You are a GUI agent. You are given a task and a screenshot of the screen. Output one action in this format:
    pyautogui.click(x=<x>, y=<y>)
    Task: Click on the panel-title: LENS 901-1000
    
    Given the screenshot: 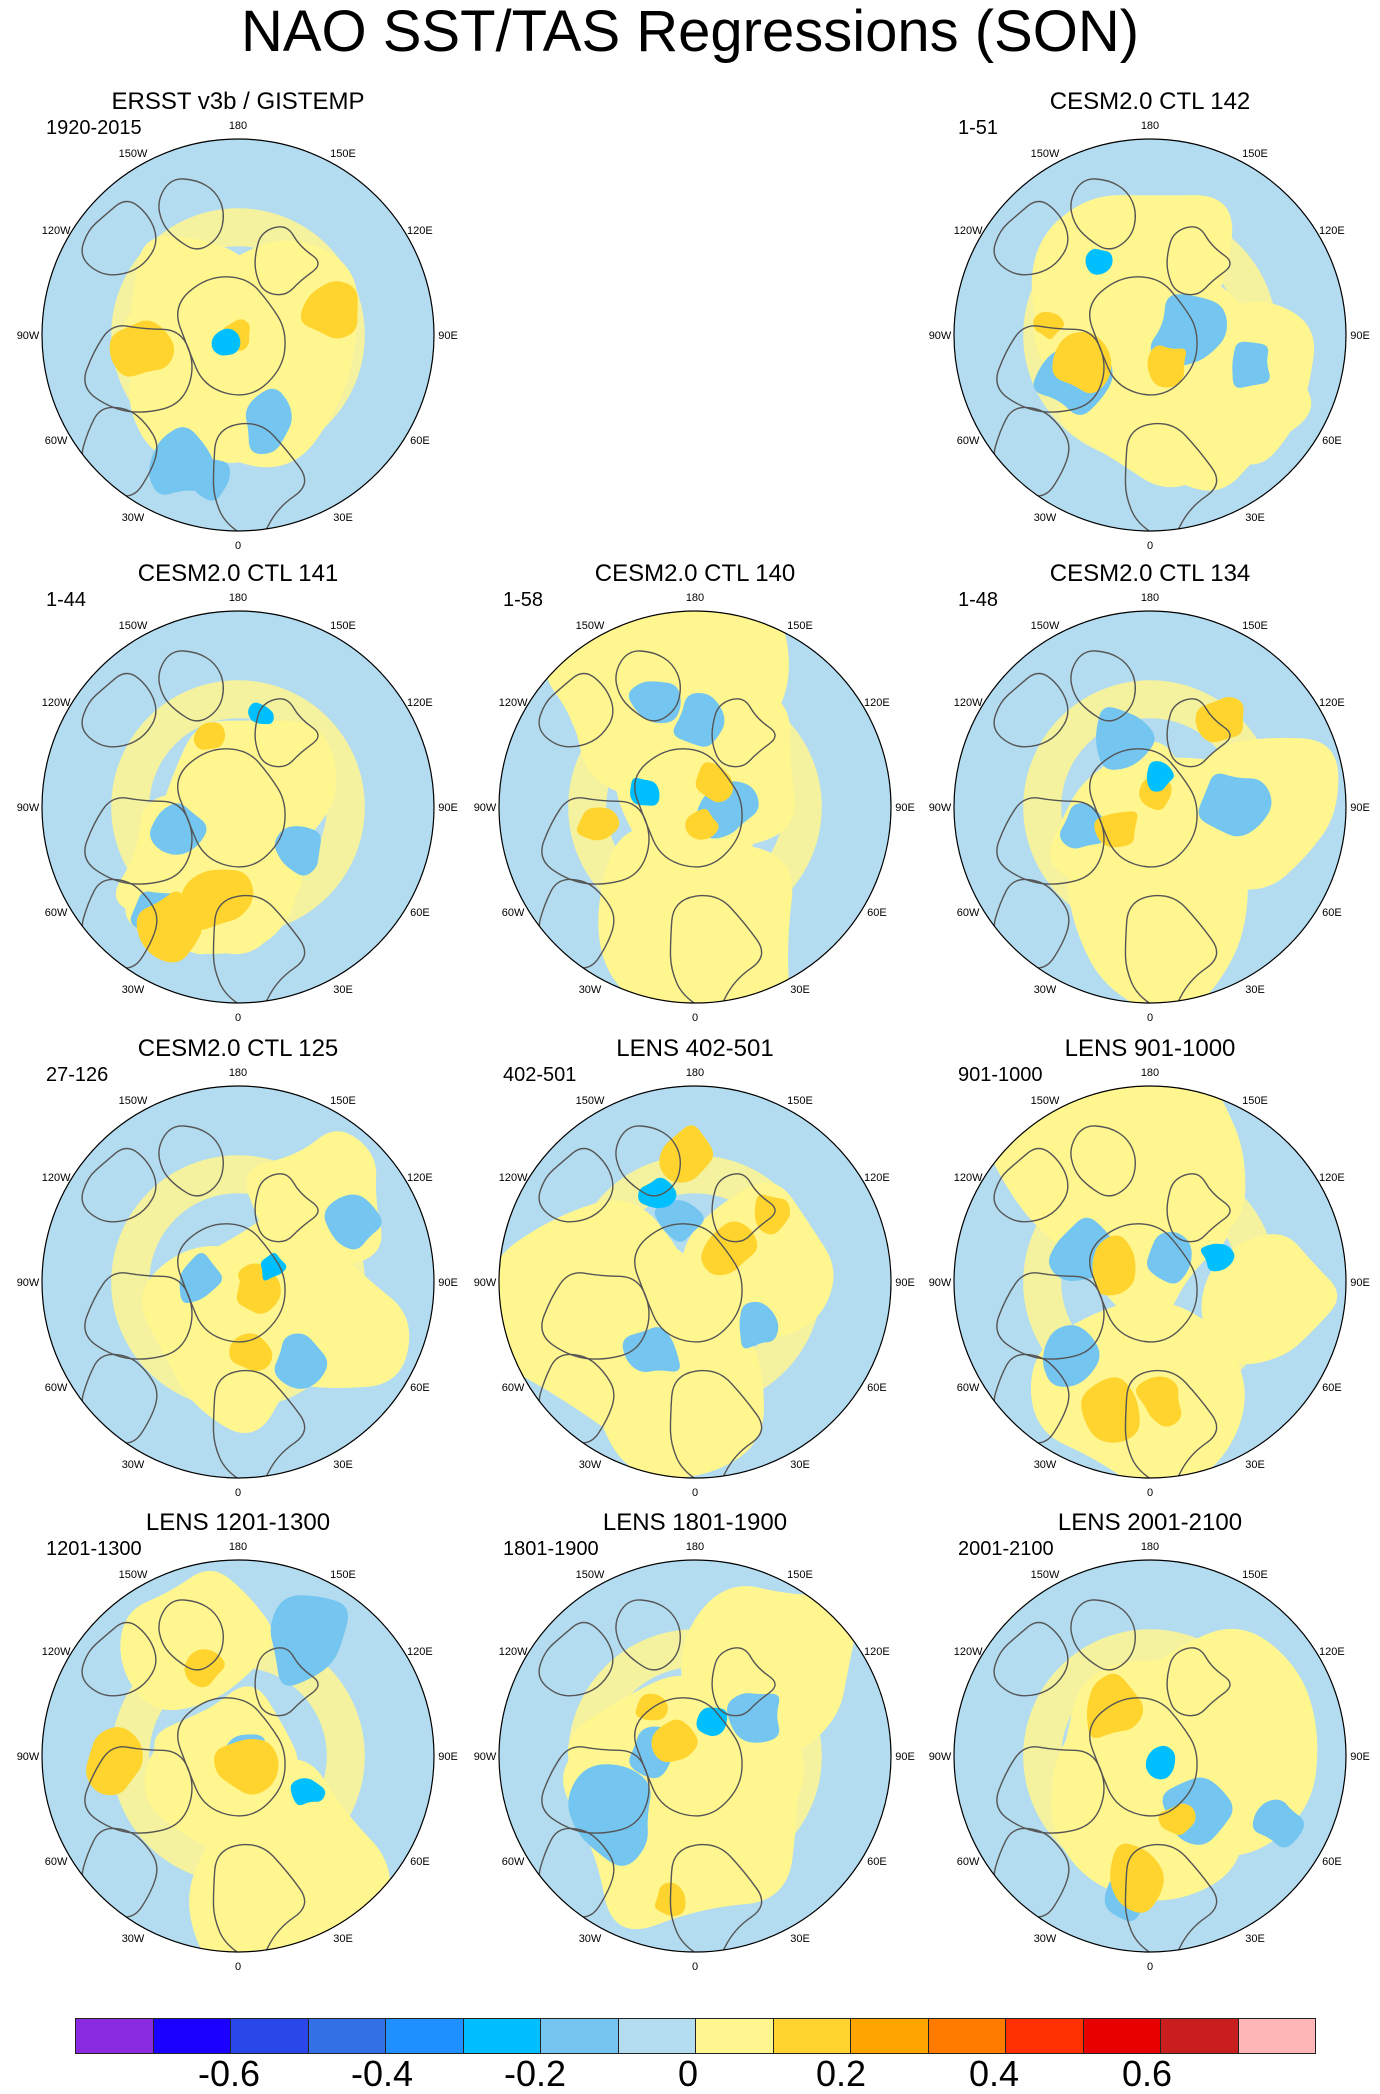 What is the action you would take?
    pyautogui.click(x=1150, y=1048)
    